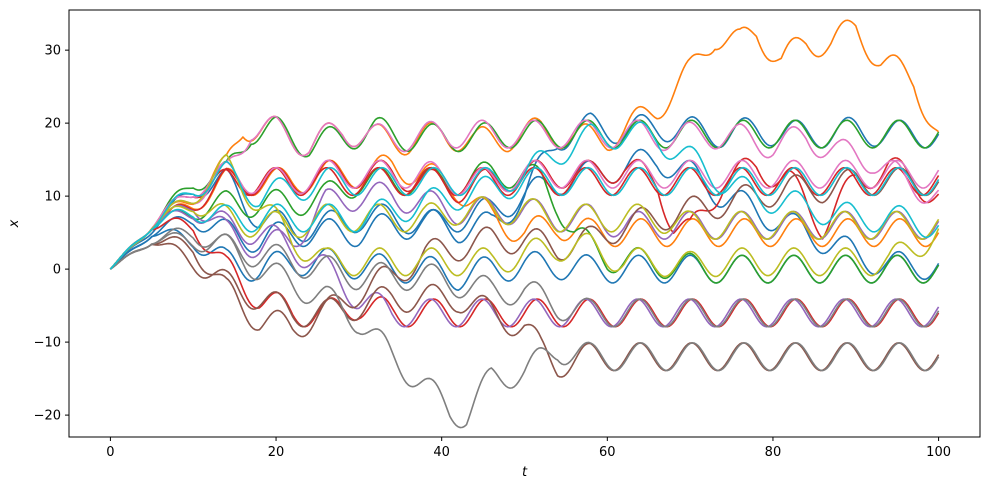  I want to click on y-tick-label: 10, so click(52, 197).